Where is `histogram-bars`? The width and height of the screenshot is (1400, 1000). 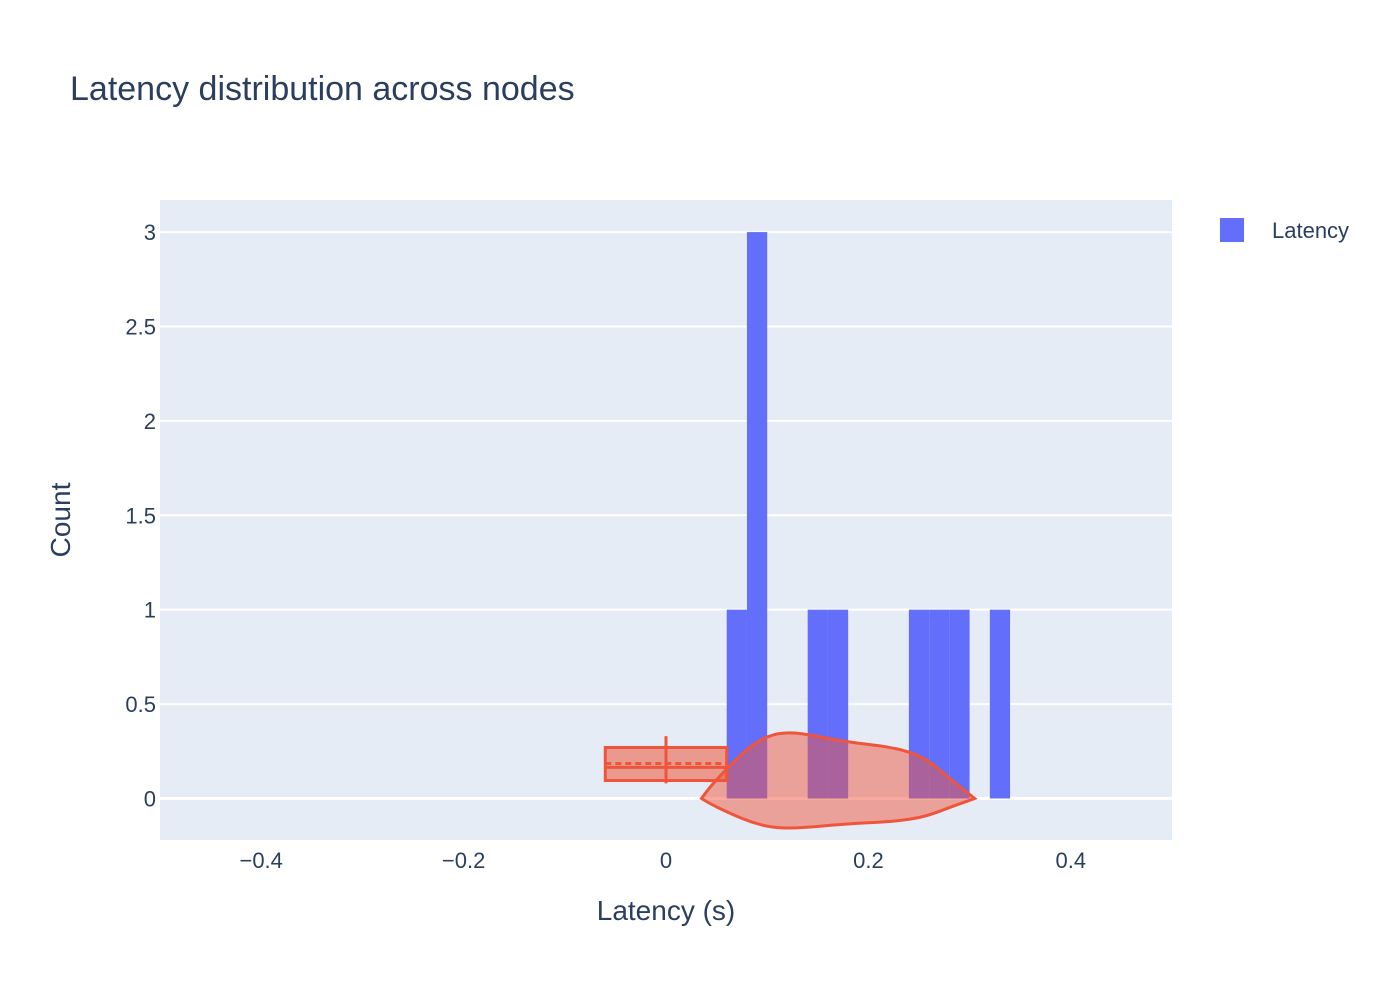 histogram-bars is located at coordinates (868, 515).